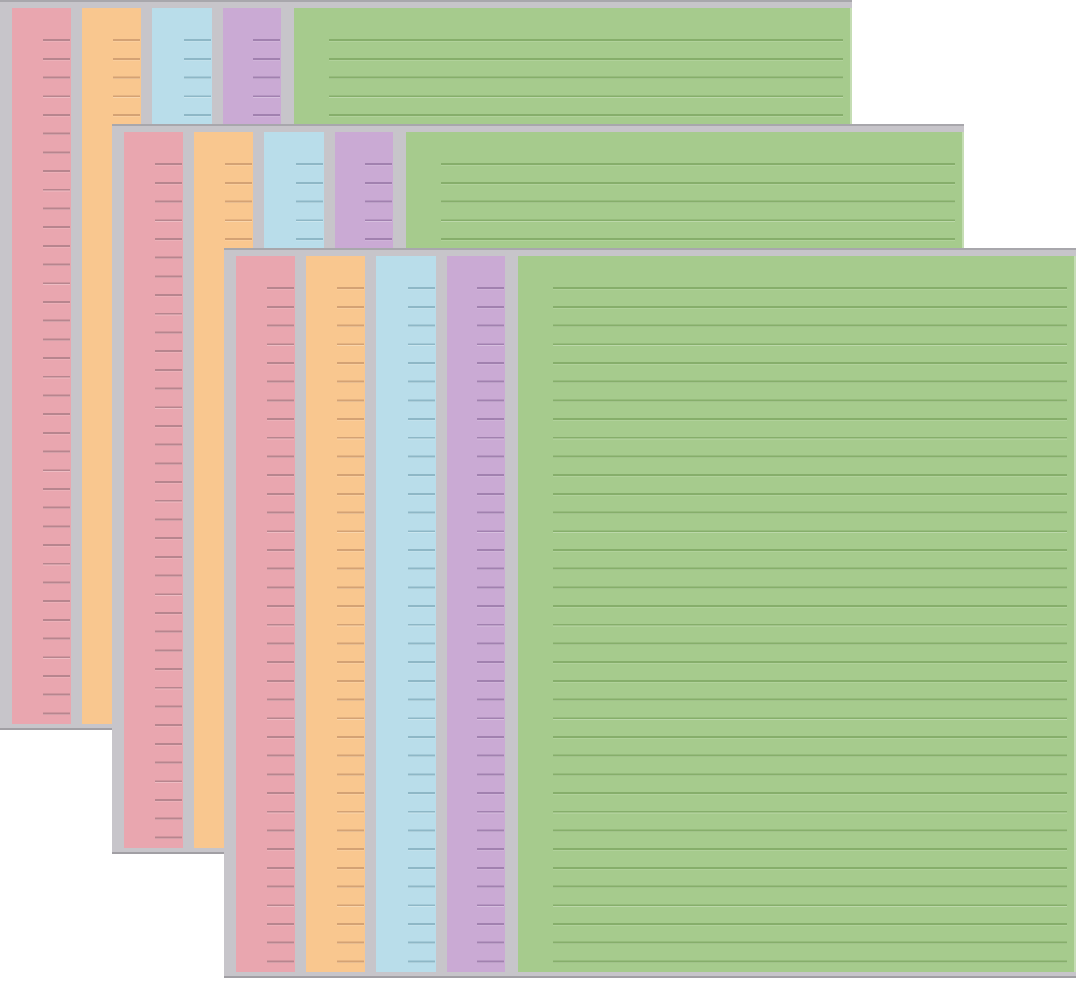  What do you see at coordinates (335, 614) in the screenshot?
I see `orange-strip-pad` at bounding box center [335, 614].